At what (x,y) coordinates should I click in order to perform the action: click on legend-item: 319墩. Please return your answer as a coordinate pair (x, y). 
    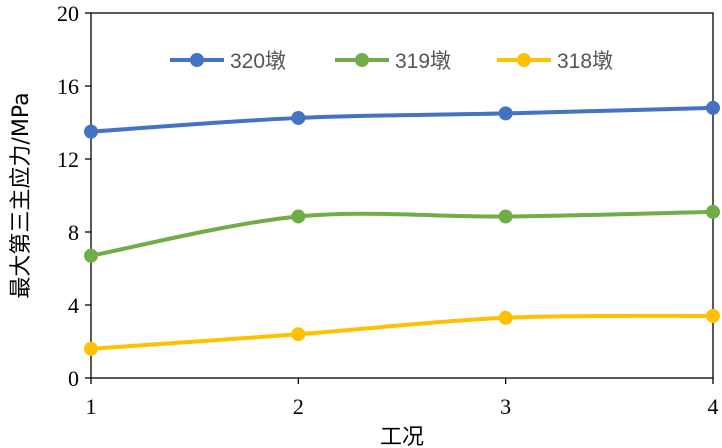
    Looking at the image, I should click on (393, 61).